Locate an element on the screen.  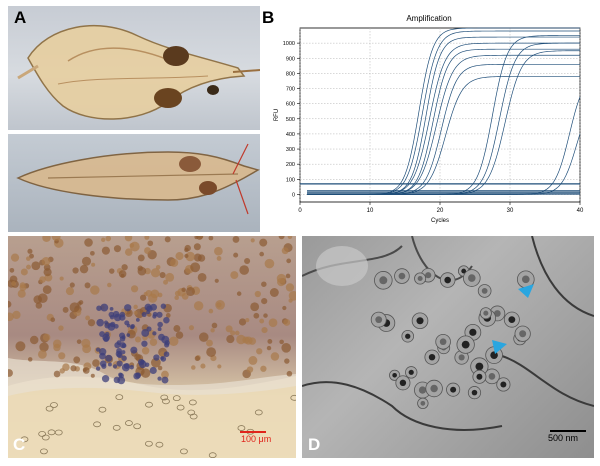
chart-x-tick-label: 10 is located at coordinates (370, 211).